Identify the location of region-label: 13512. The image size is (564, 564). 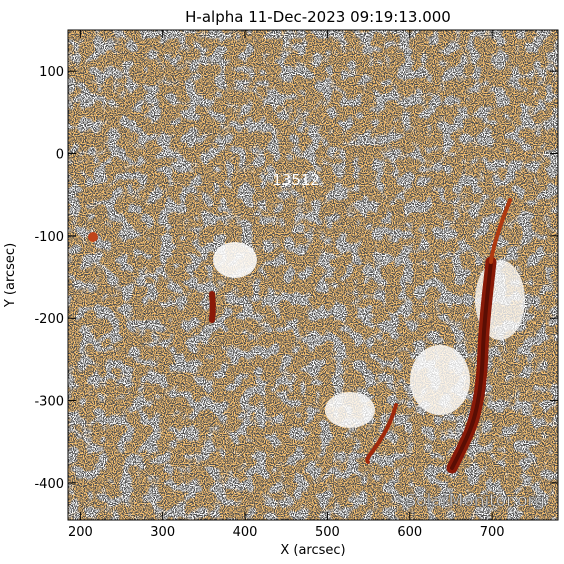
(296, 180).